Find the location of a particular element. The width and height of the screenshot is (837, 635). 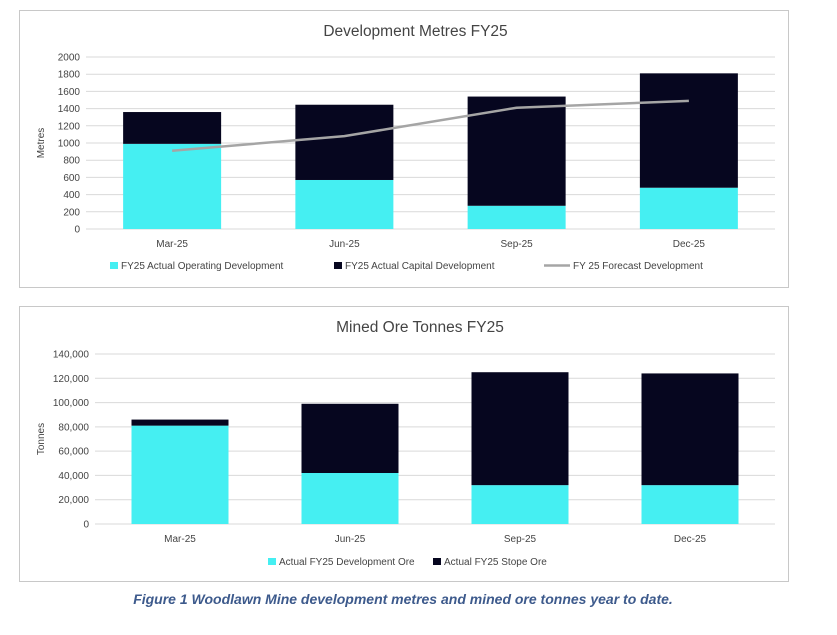

y-tick-label: 40,000 is located at coordinates (73, 476).